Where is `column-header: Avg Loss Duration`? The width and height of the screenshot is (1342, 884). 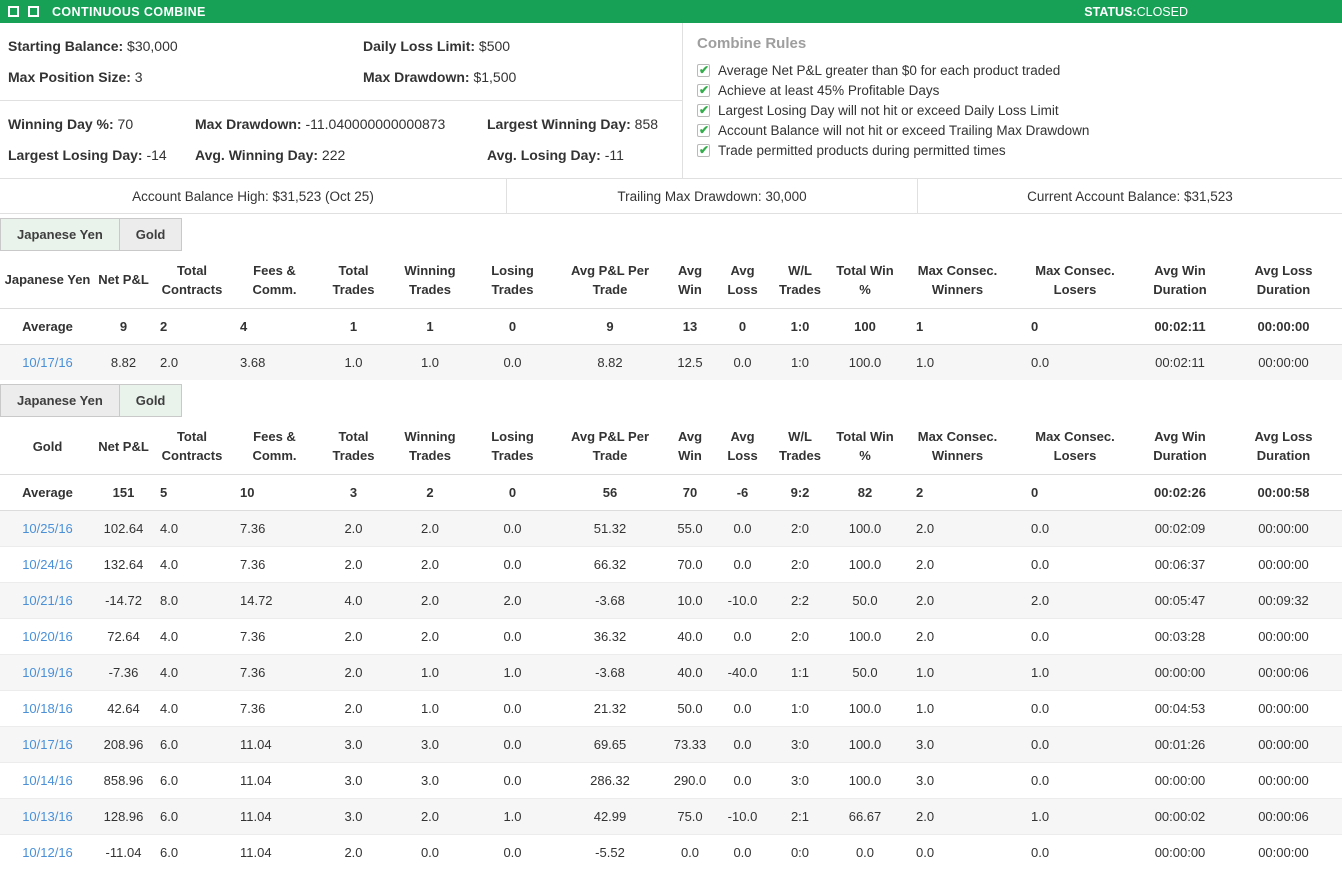
column-header: Avg Loss Duration is located at coordinates (1283, 446).